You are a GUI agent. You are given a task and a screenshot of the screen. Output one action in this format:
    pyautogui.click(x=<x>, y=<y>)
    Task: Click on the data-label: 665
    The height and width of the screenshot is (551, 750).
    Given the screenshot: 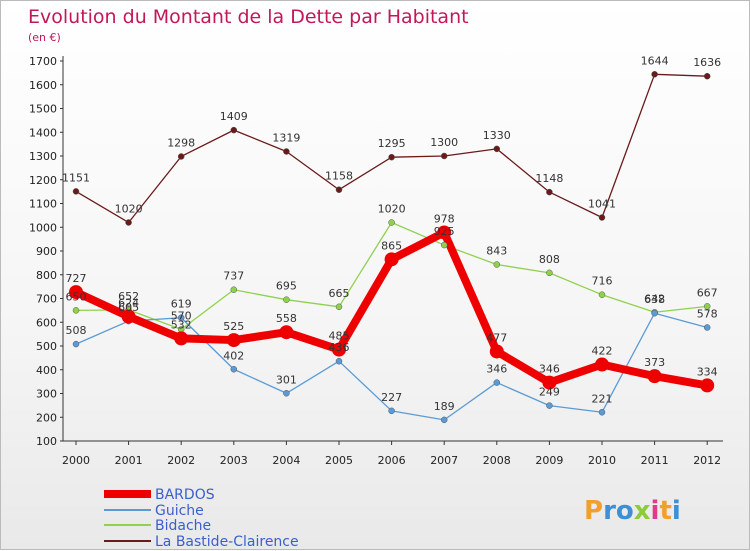 What is the action you would take?
    pyautogui.click(x=339, y=293)
    